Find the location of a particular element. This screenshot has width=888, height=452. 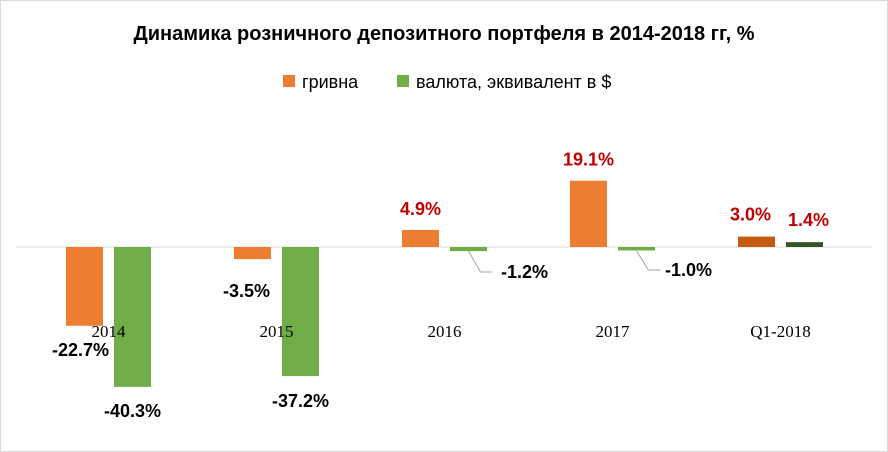

bar-hryvnia-2016 is located at coordinates (420, 238).